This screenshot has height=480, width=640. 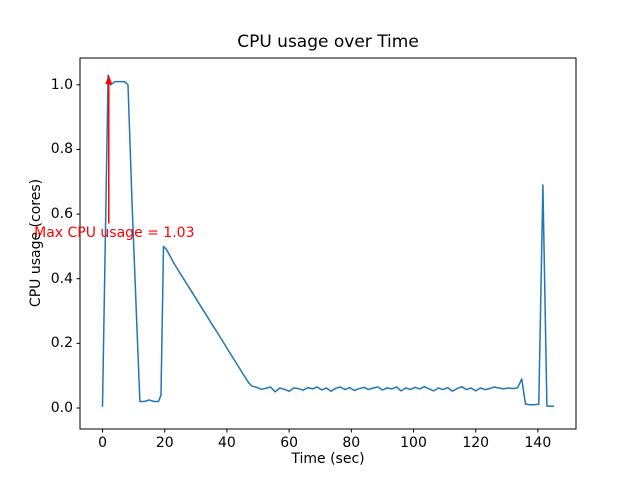 I want to click on x-ticks, so click(x=320, y=431).